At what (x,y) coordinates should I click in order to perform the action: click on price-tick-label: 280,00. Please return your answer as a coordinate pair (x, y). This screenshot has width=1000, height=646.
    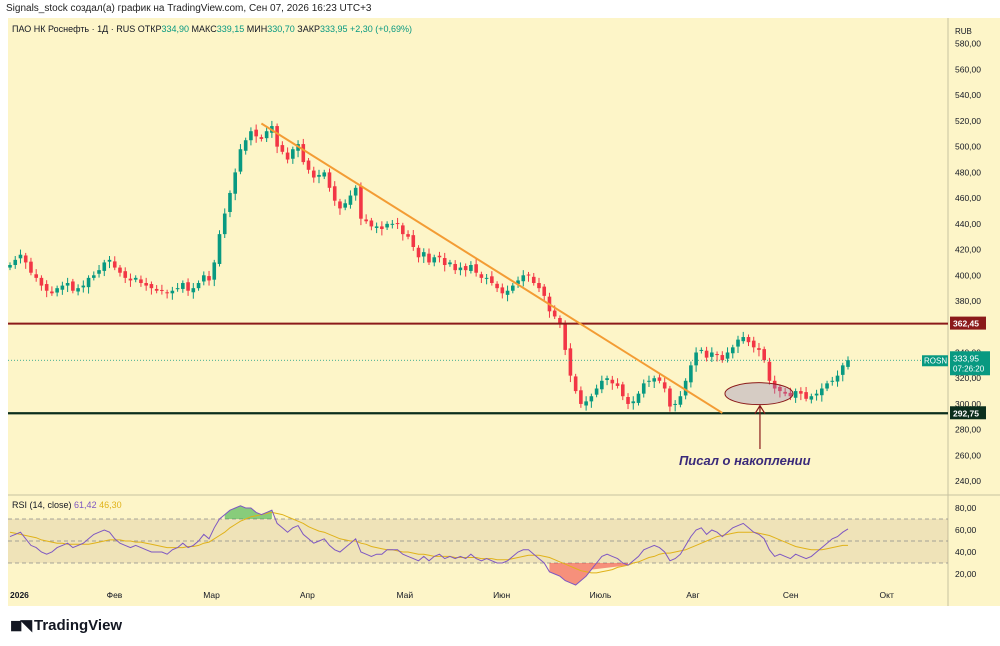
    Looking at the image, I should click on (968, 430).